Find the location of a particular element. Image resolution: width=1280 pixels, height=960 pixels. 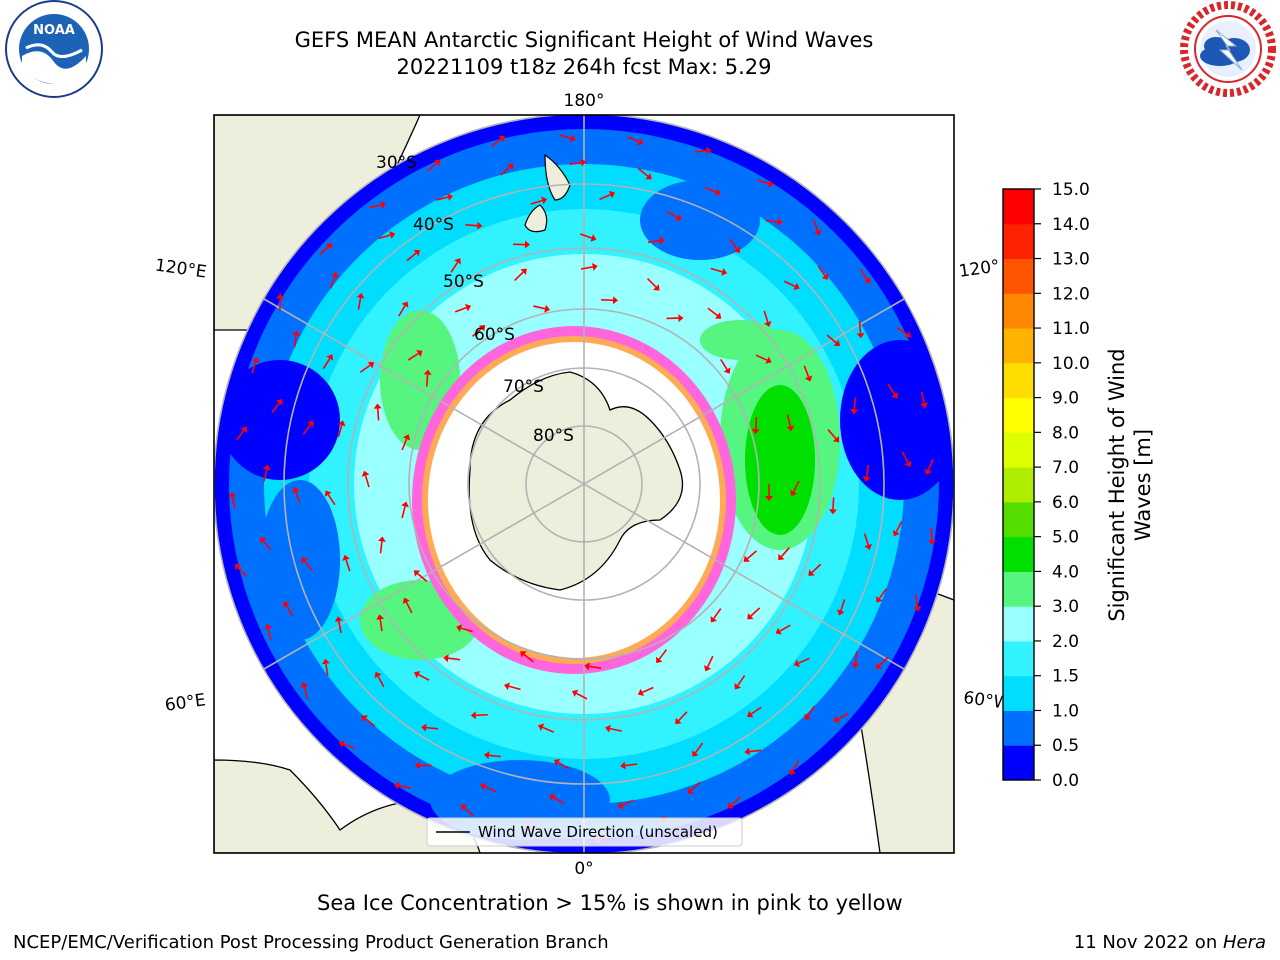

colorbar-tick-label: 7.0 is located at coordinates (1065, 468).